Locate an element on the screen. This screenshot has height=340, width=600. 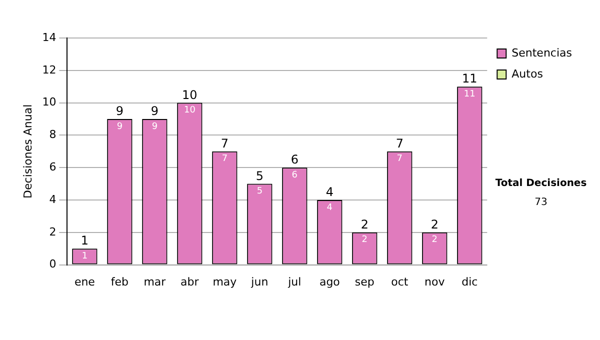
y-axis-title: Decisiones Anual is located at coordinates (27, 151).